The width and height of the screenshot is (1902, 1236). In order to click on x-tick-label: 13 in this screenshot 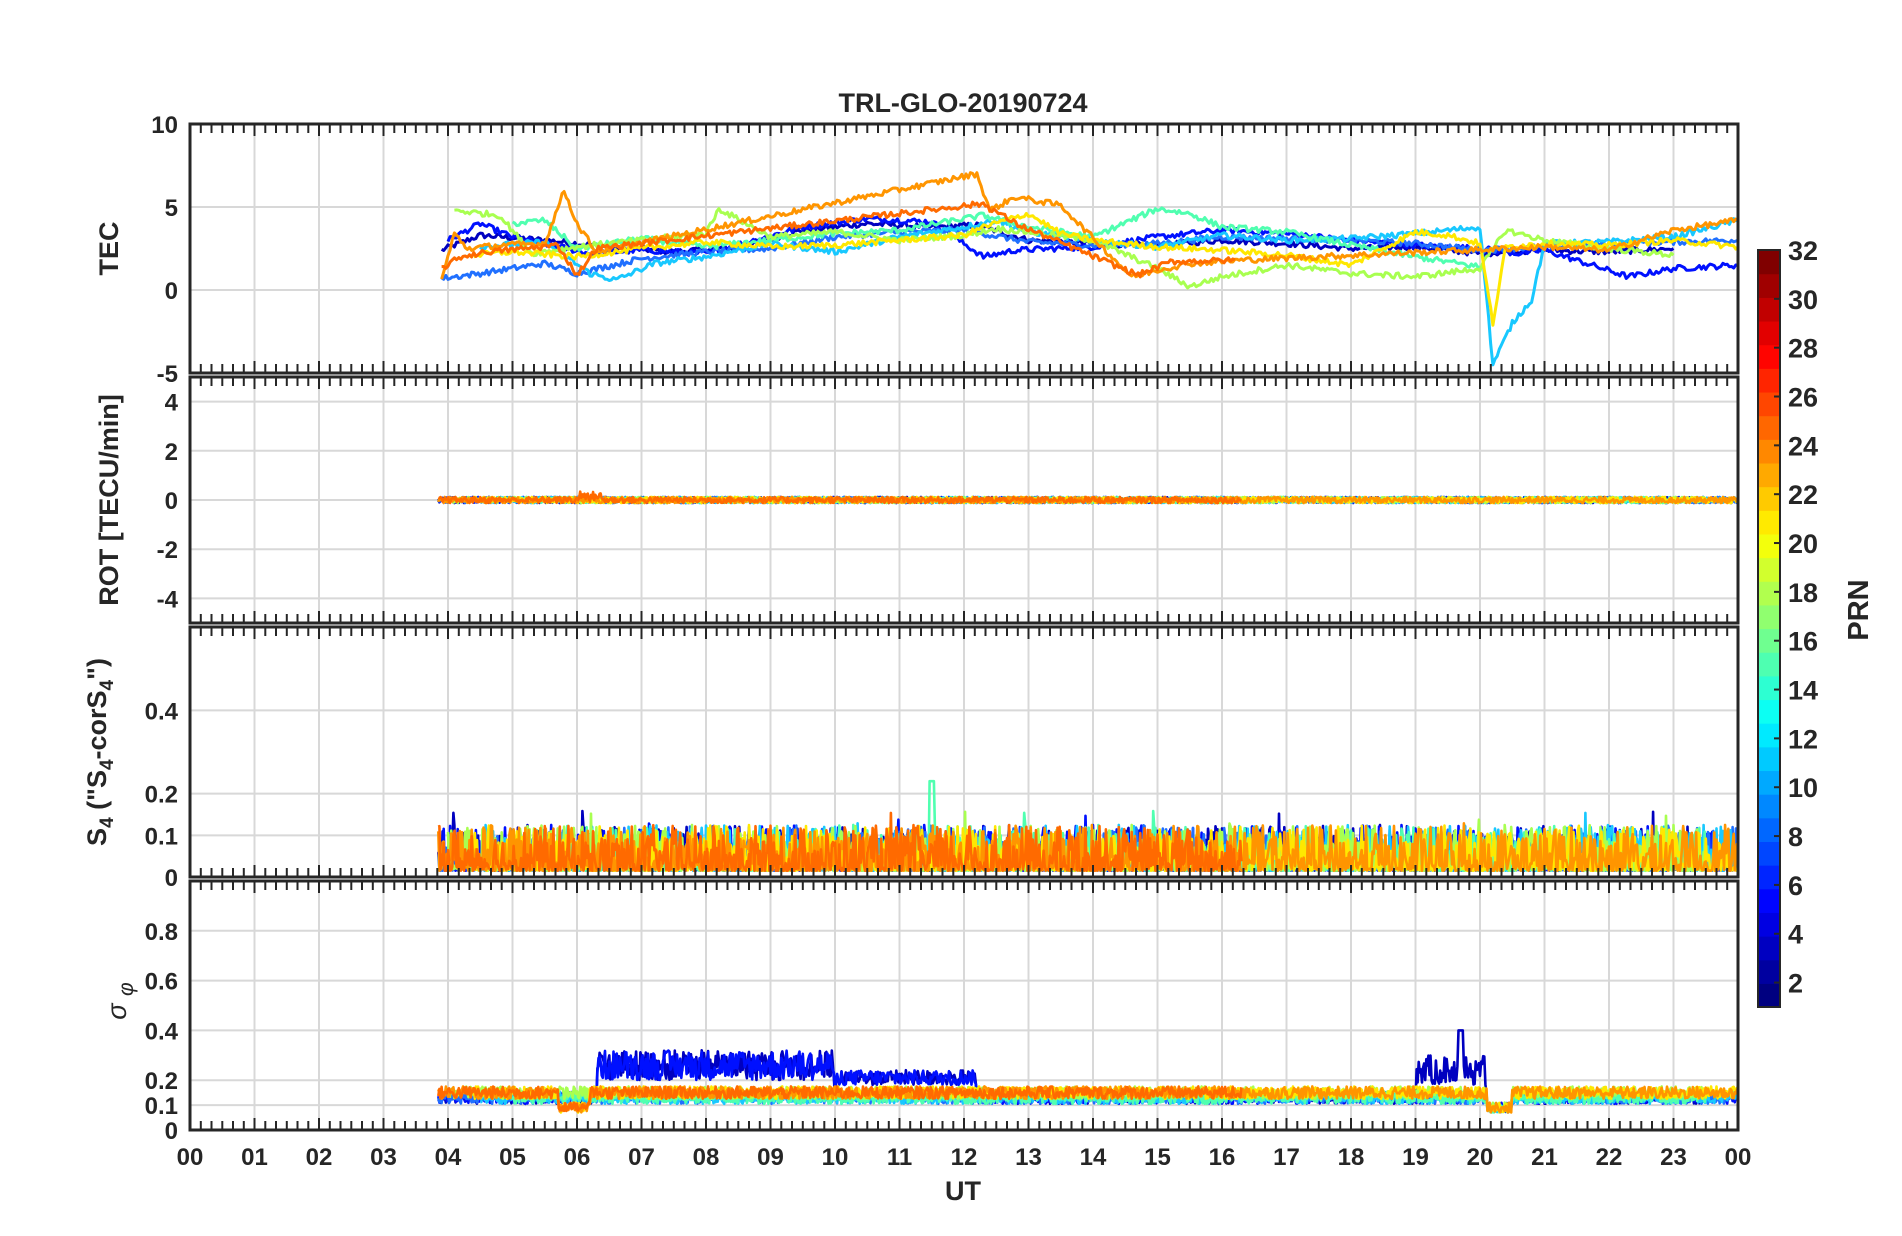, I will do `click(1028, 1157)`.